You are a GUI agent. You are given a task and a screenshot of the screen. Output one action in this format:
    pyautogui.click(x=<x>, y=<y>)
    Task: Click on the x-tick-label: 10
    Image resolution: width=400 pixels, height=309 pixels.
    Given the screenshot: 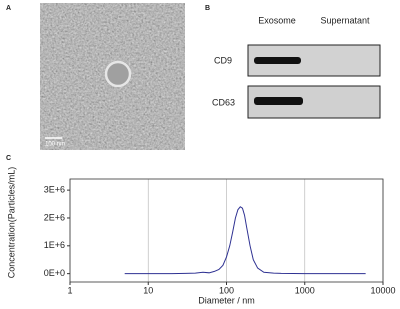 What is the action you would take?
    pyautogui.click(x=148, y=290)
    